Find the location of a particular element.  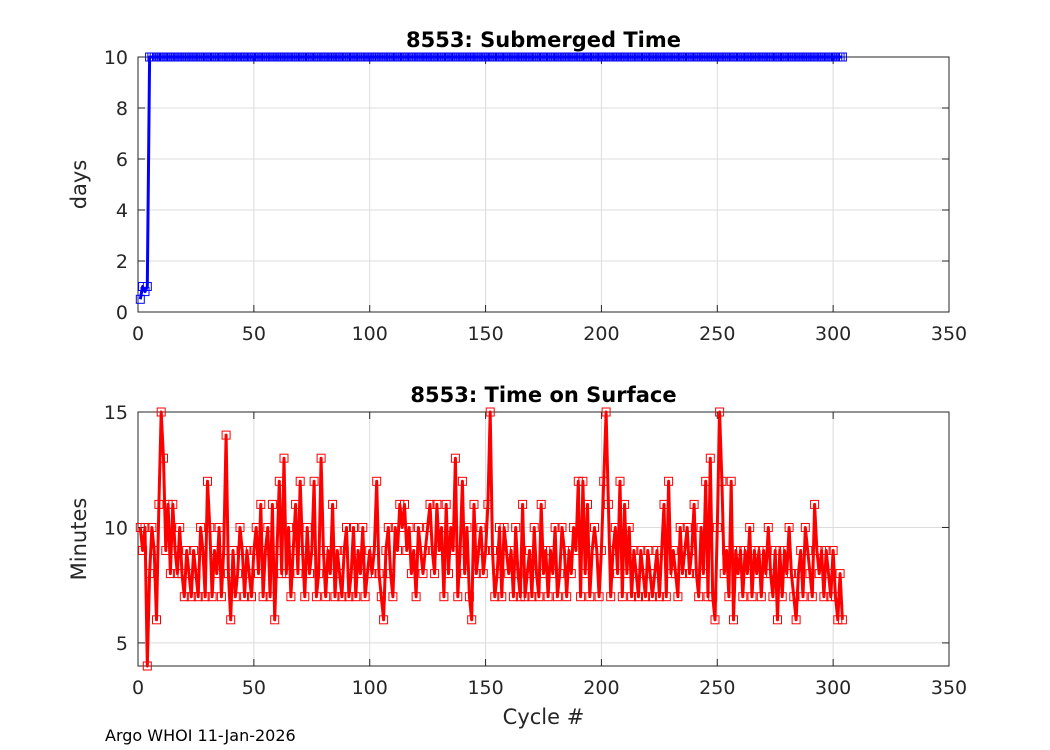

submerged-xtick-label: 200 is located at coordinates (601, 334).